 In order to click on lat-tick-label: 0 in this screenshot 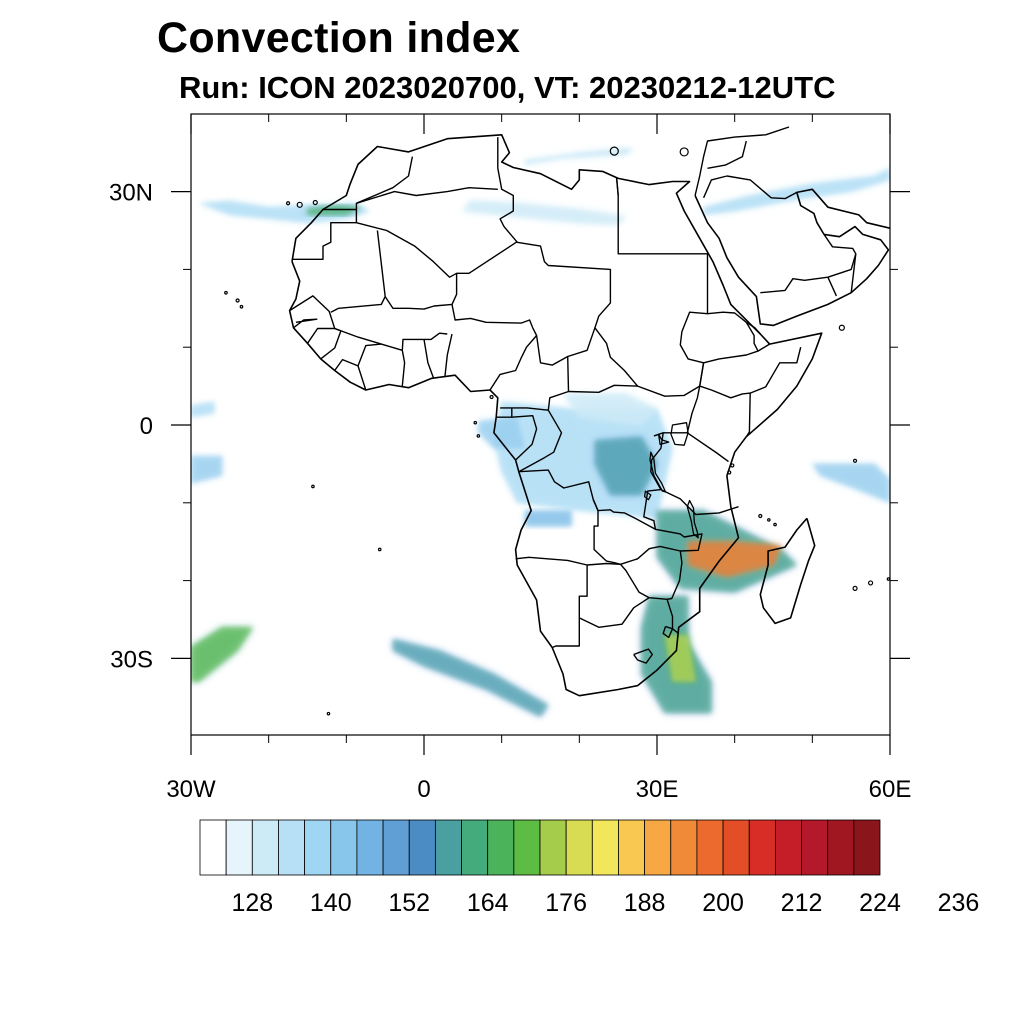, I will do `click(146, 426)`.